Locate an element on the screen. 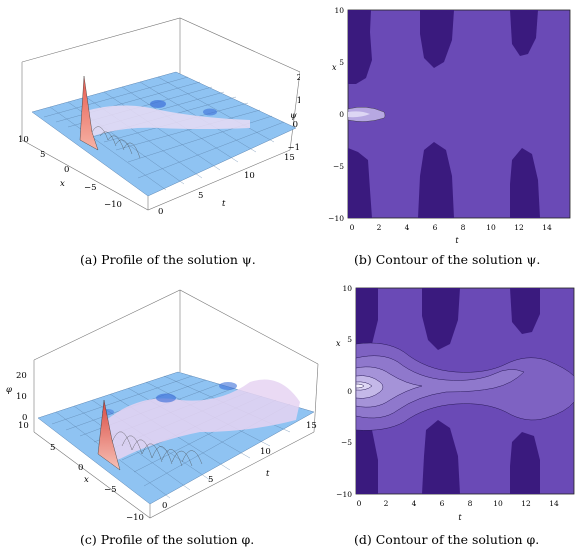  caption-b: (b) Contour of the solution ψ. is located at coordinates (447, 259).